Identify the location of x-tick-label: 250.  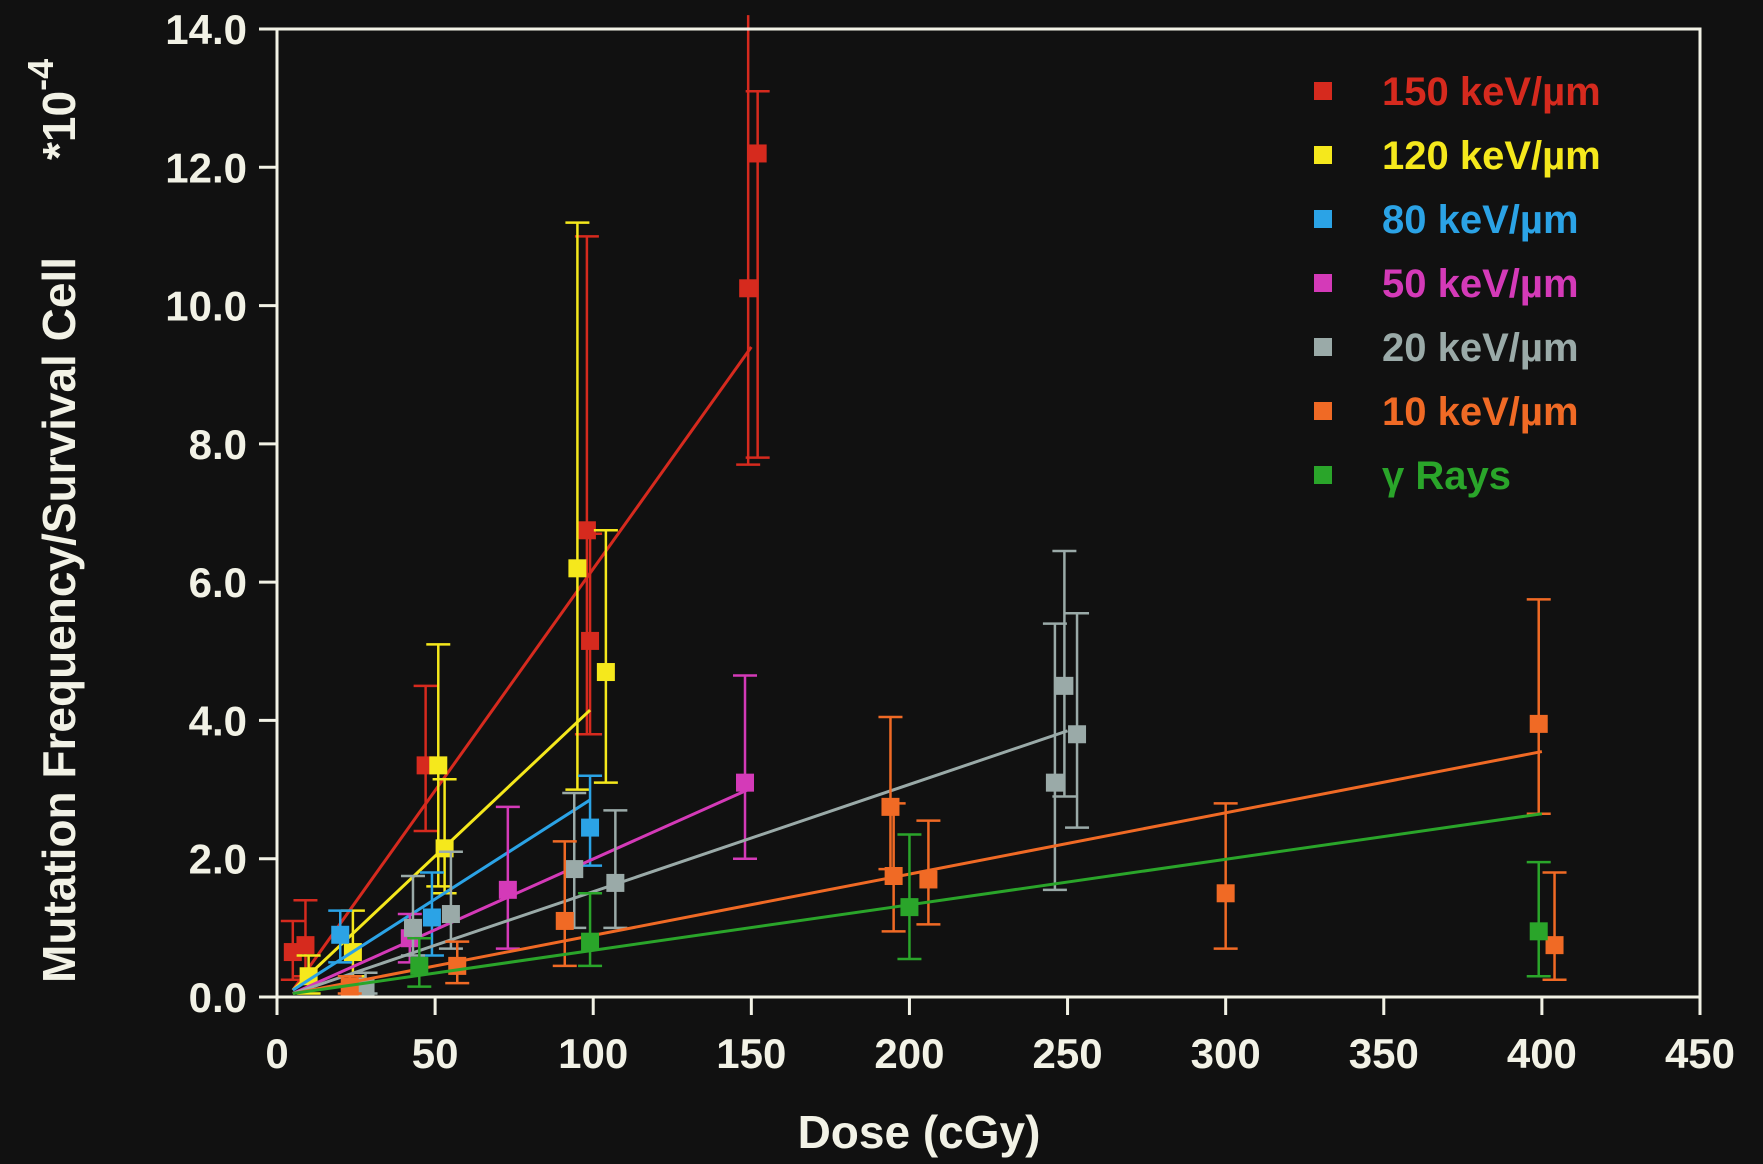
(1068, 1053).